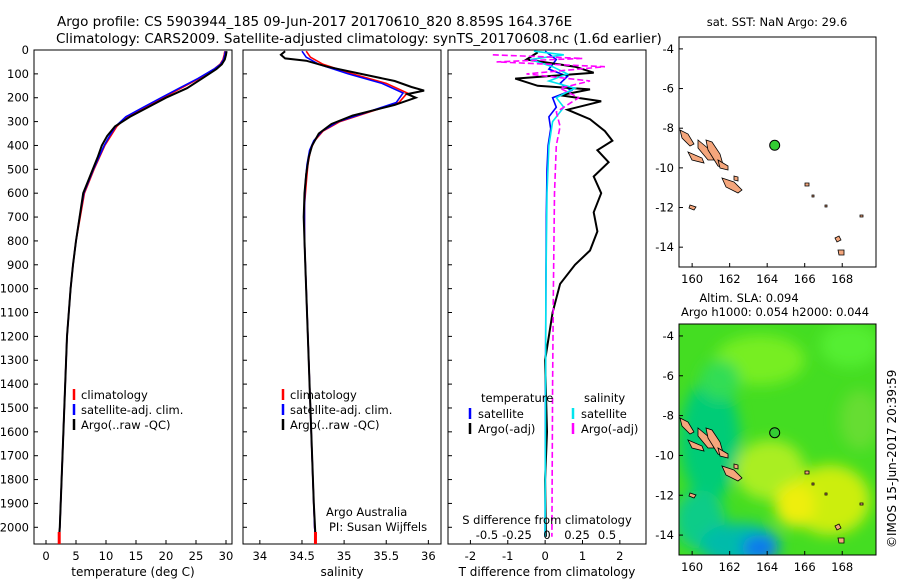 The width and height of the screenshot is (900, 580). I want to click on sla-y-tick-label: -4, so click(668, 336).